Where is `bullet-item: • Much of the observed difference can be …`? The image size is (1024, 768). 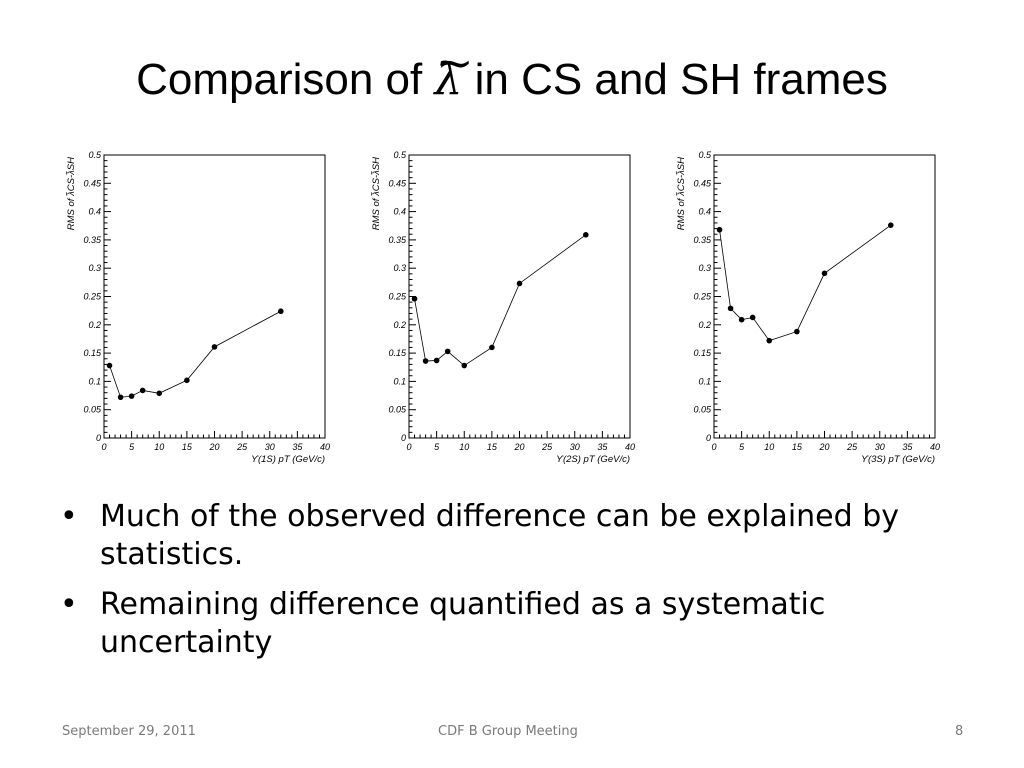
bullet-item: • Much of the observed difference can be … is located at coordinates (510, 536).